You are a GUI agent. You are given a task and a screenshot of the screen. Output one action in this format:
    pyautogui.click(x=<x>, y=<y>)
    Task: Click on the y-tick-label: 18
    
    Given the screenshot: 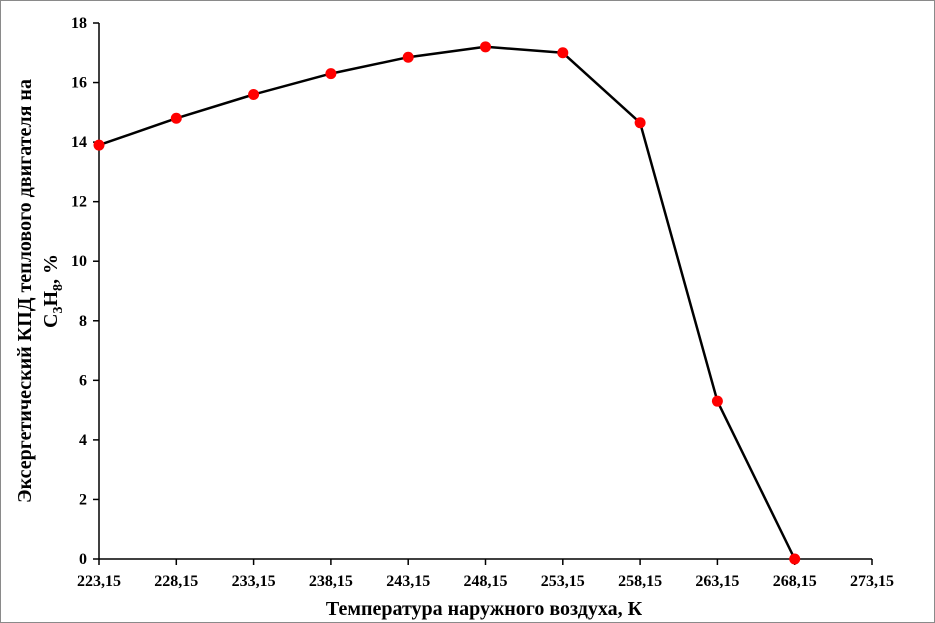 What is the action you would take?
    pyautogui.click(x=79, y=23)
    